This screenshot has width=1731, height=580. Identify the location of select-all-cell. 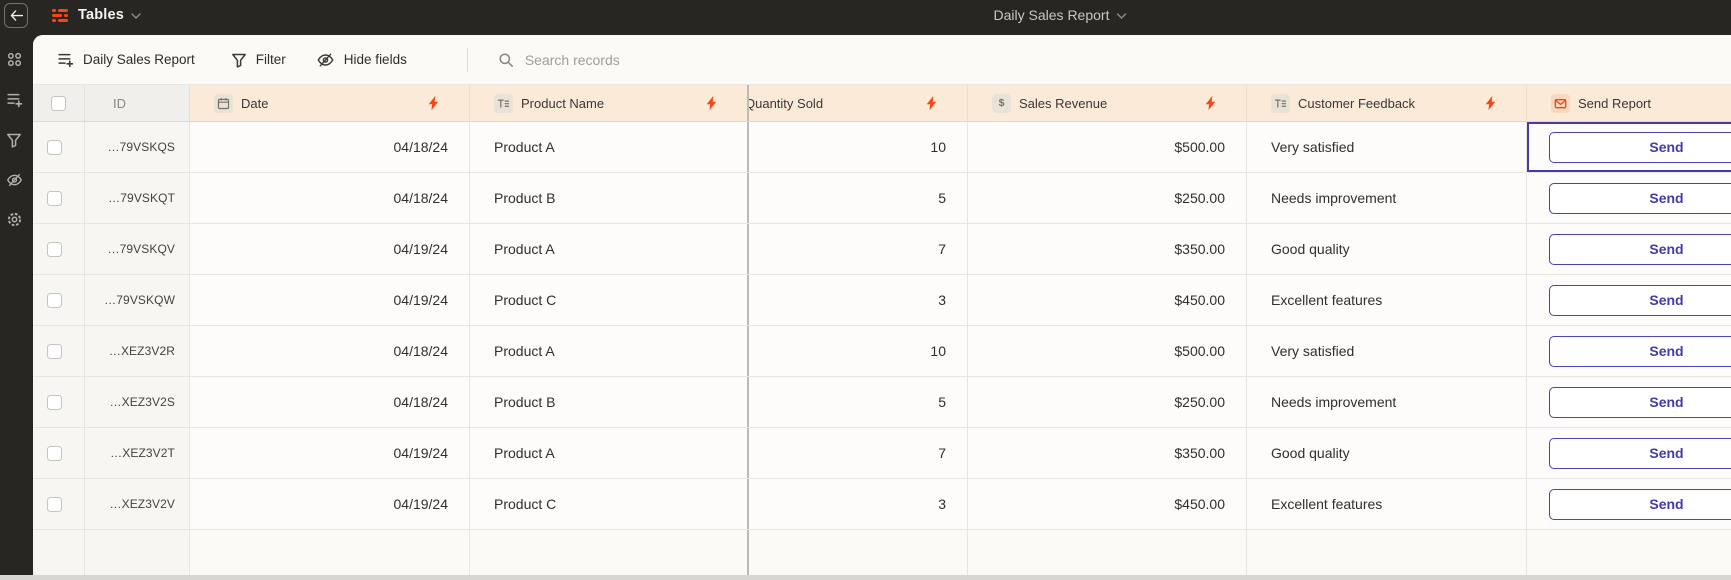
(59, 103).